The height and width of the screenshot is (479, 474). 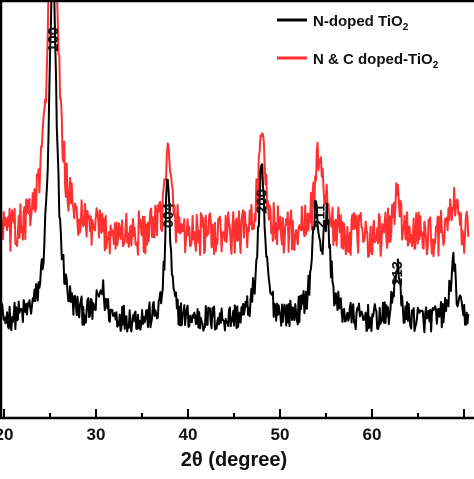 What do you see at coordinates (96, 434) in the screenshot?
I see `x-tick-label-30: 30` at bounding box center [96, 434].